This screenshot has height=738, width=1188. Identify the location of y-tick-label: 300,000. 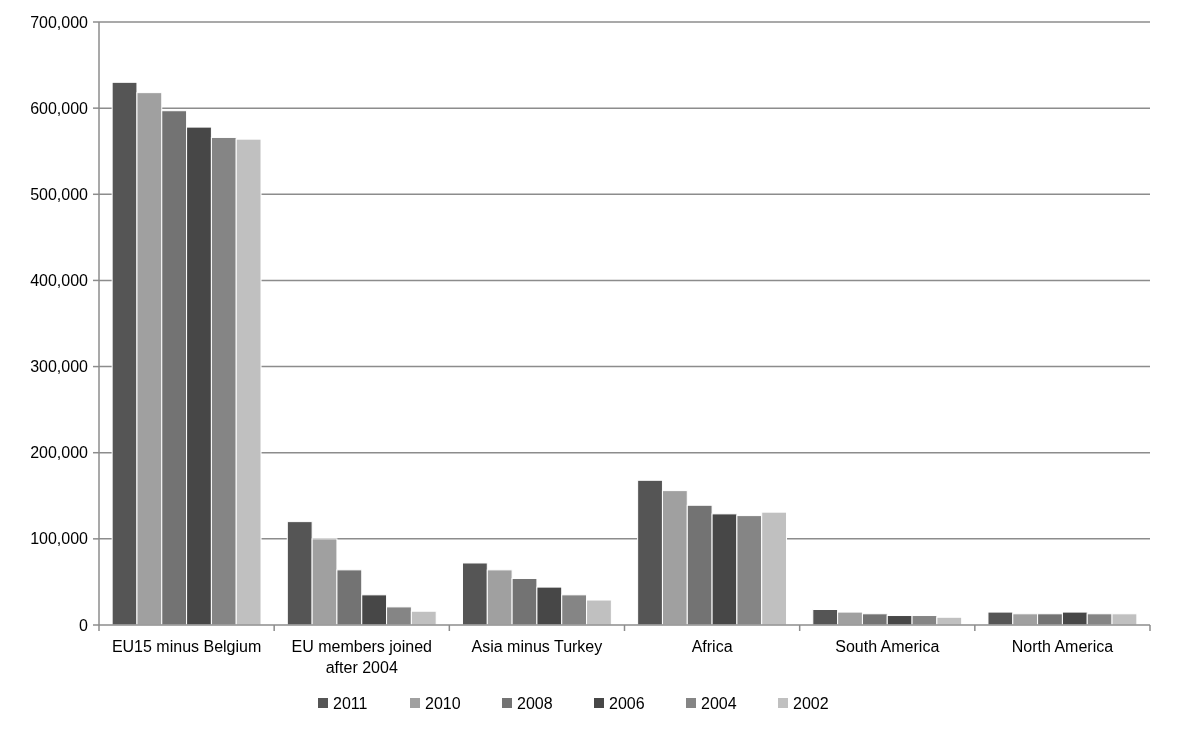
(59, 367).